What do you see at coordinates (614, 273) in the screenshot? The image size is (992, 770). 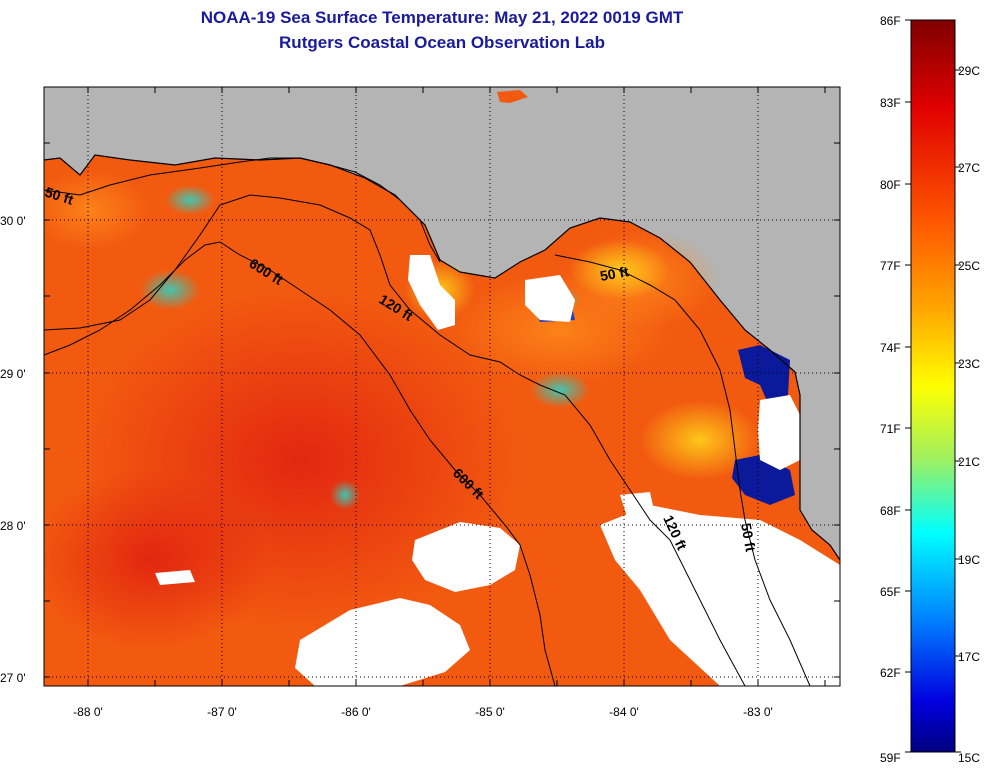 I see `contour-label-50ft-east: 50 ft` at bounding box center [614, 273].